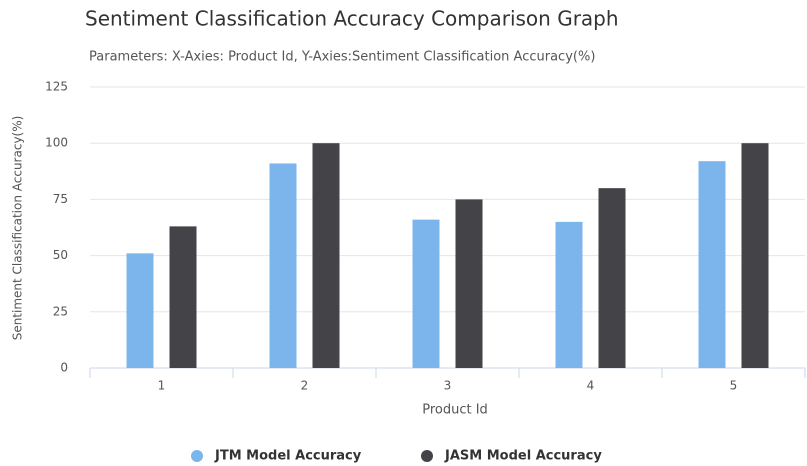 The height and width of the screenshot is (466, 807). Describe the element at coordinates (56, 87) in the screenshot. I see `y-tick-label: 125` at that location.